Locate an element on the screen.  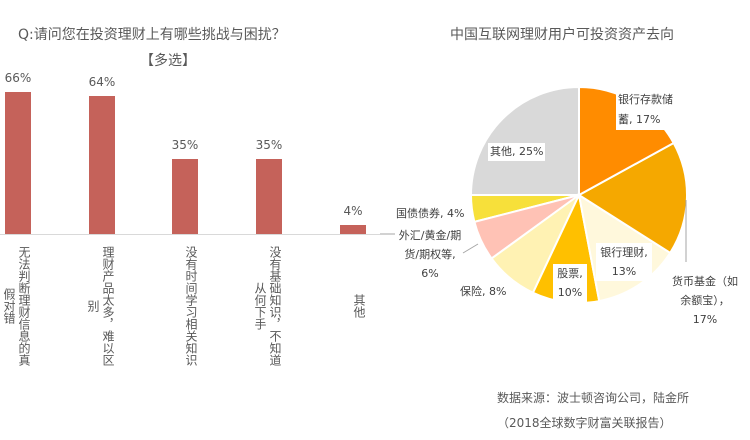
pie-label-stocks: 股票, 10% is located at coordinates (570, 283).